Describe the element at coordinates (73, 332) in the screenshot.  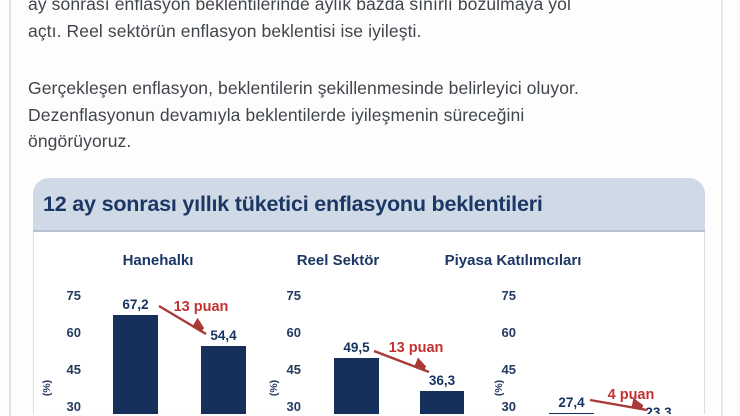
I see `hanehalki-y-tick-label: 60` at that location.